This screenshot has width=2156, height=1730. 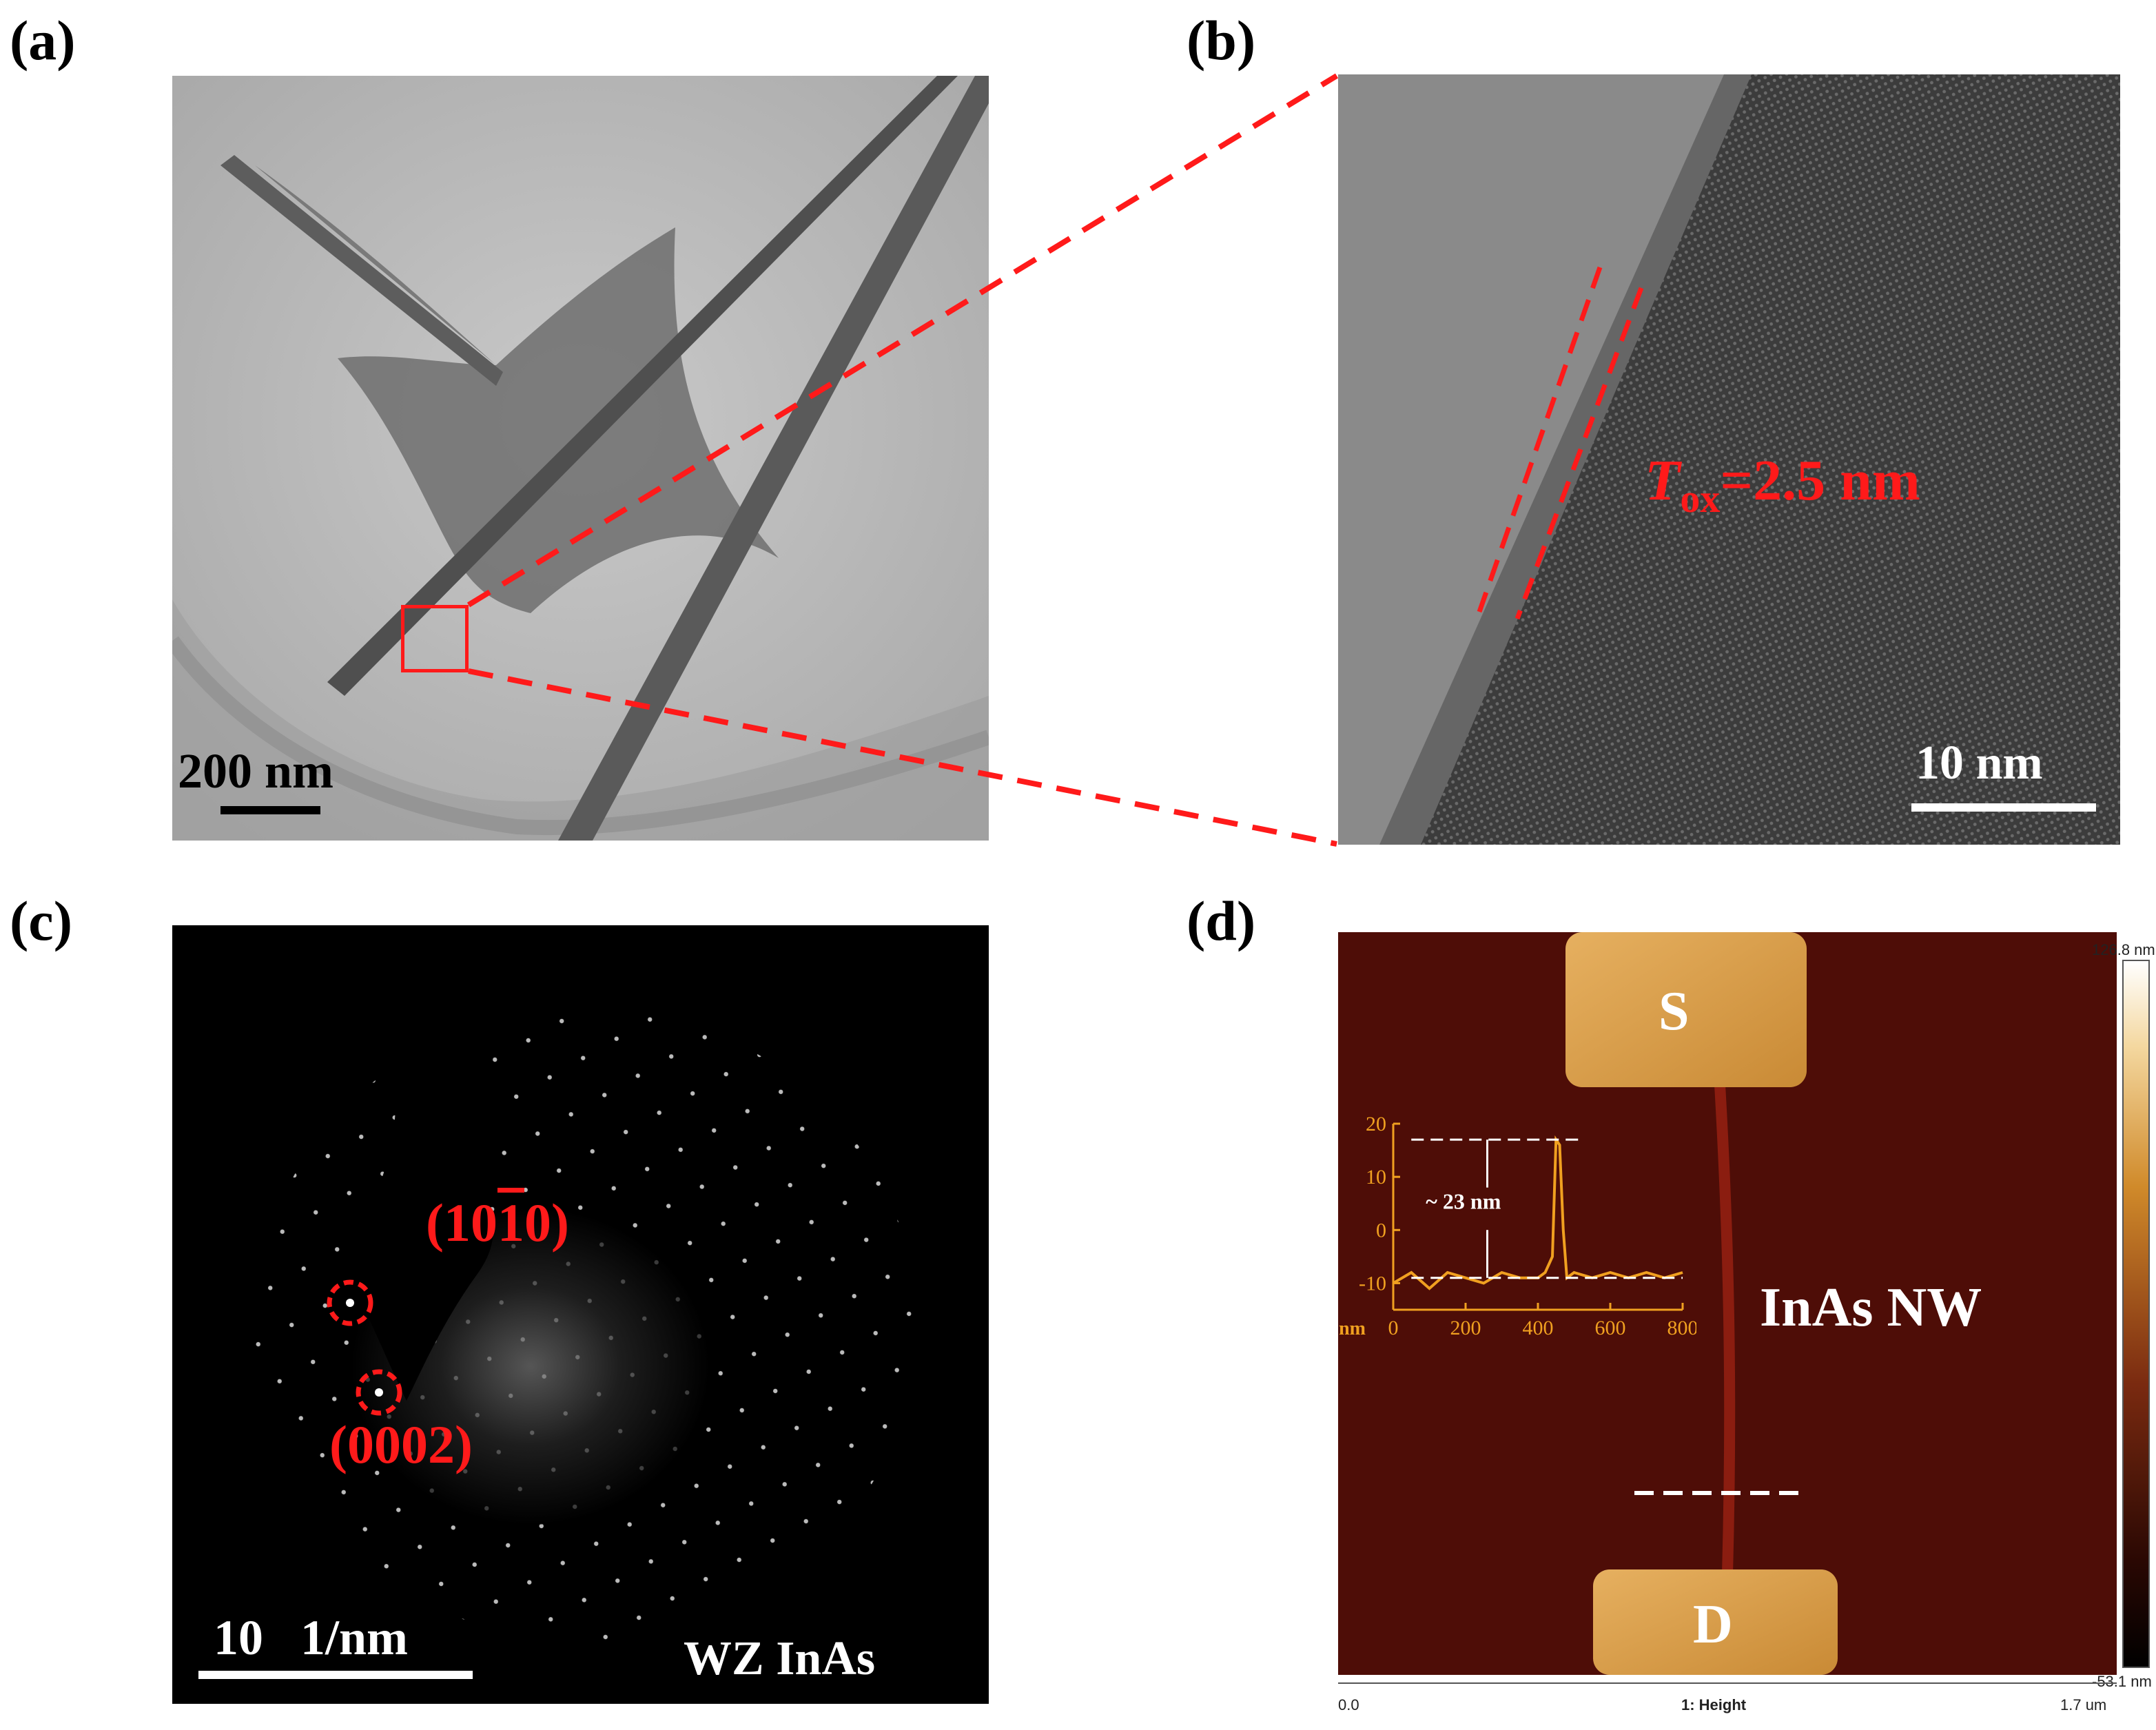 I want to click on afm-x-axis, so click(x=1727, y=1683).